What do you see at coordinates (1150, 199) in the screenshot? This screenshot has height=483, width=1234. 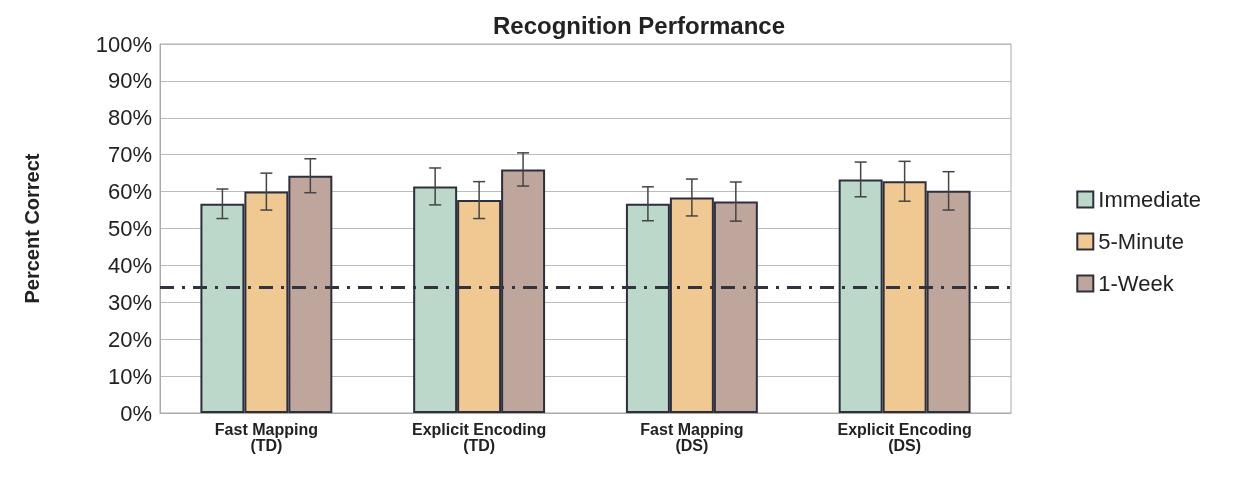 I see `legend-label: Immediate` at bounding box center [1150, 199].